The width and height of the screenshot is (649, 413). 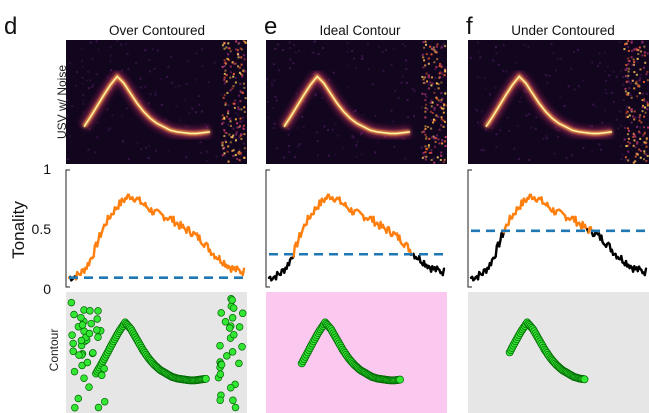 I want to click on tonality-segment-above, so click(x=243, y=272).